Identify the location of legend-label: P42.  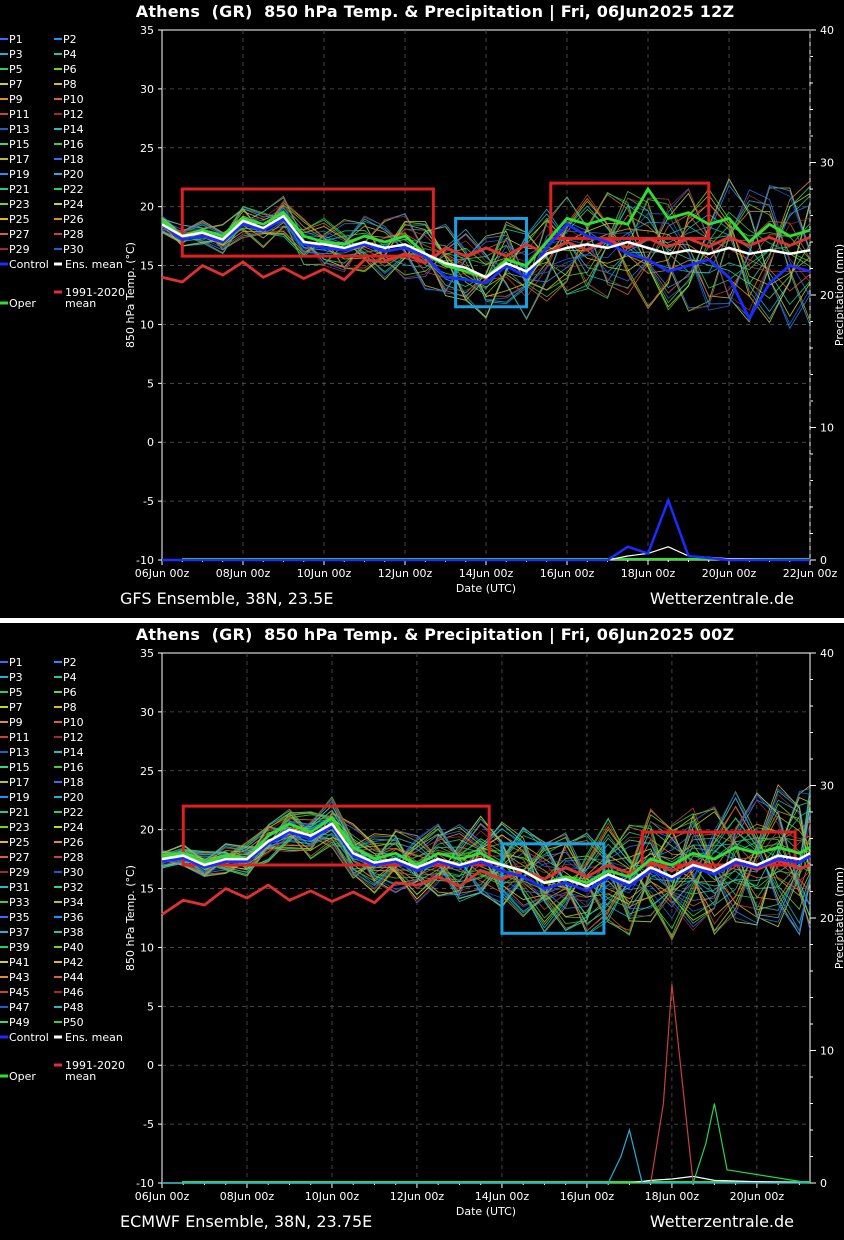
(73, 962).